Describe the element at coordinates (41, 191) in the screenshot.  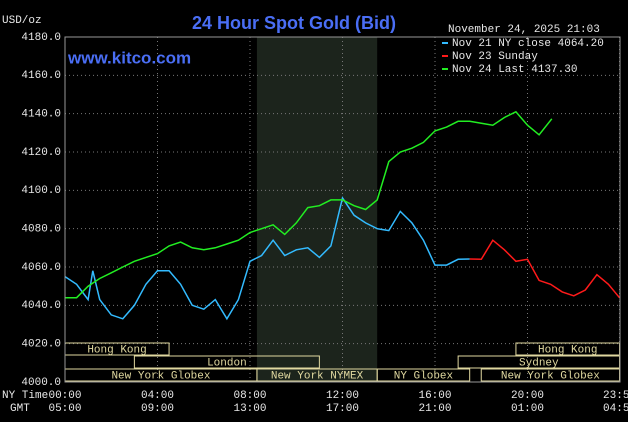
I see `y-tick-label: 4100.0` at that location.